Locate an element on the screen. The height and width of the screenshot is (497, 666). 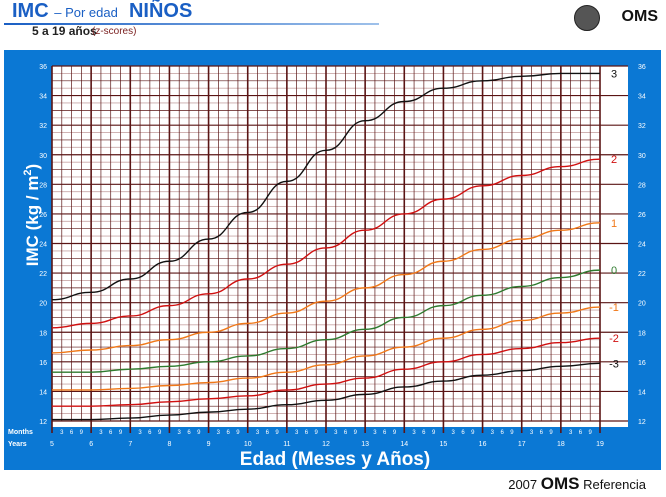
title-main: IMC is located at coordinates (30, 11).